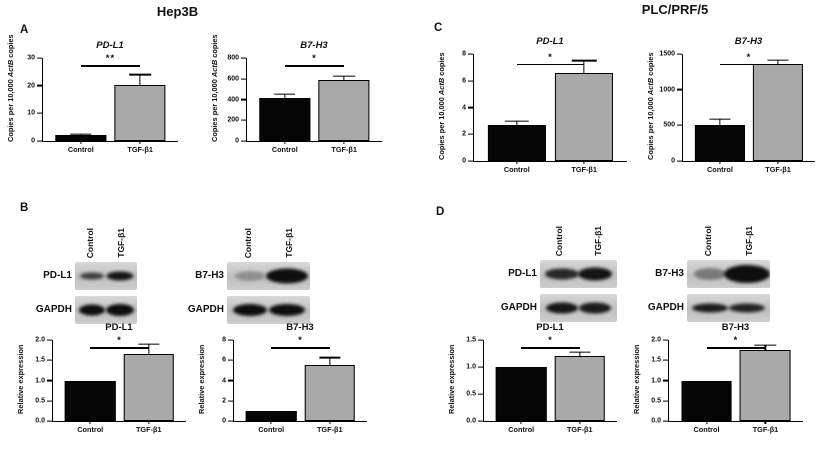  I want to click on plot-area: 0 10 20 30 Control TGF-β1 **, so click(102, 103).